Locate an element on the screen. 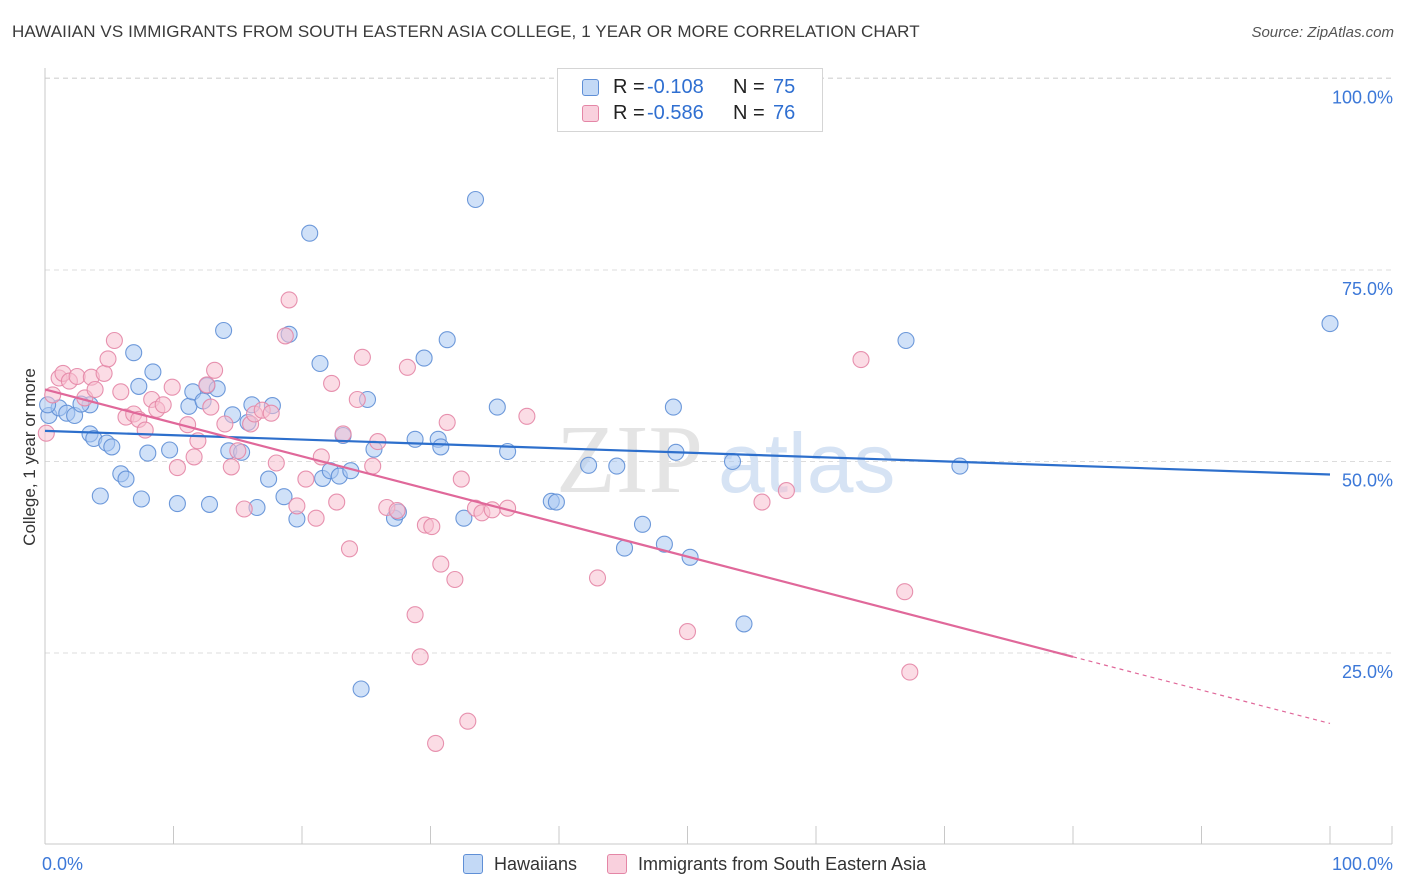 The image size is (1406, 892). legend-label-immigrants: Immigrants from South Eastern Asia is located at coordinates (782, 863).